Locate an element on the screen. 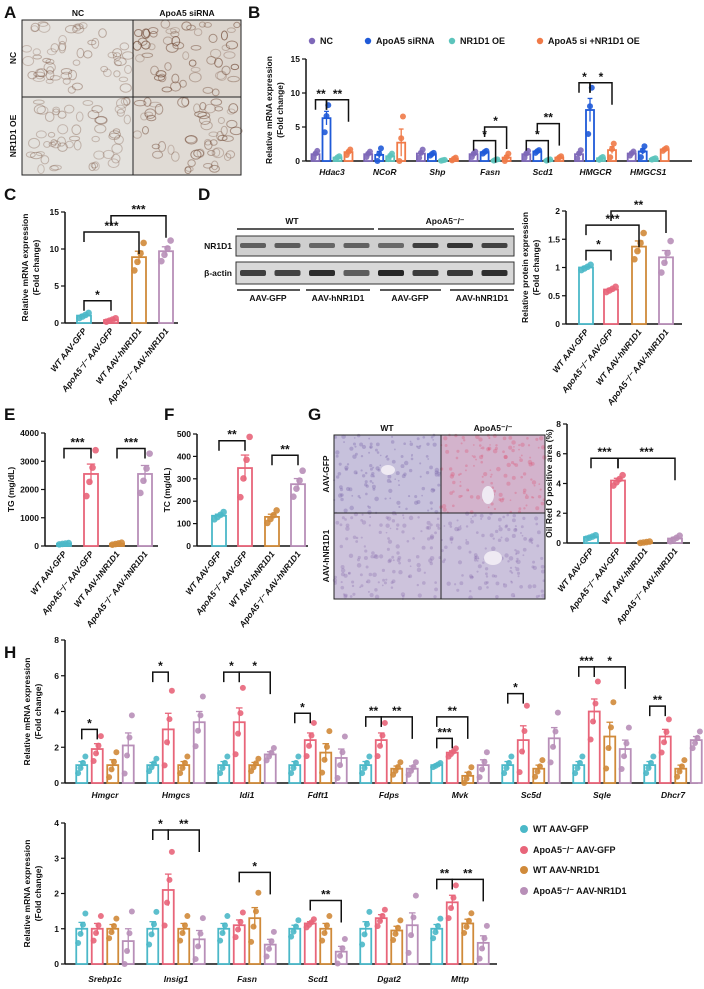  x-category-label: ApoA5⁻/⁻ AAV-hNR1D1 is located at coordinates (646, 586).